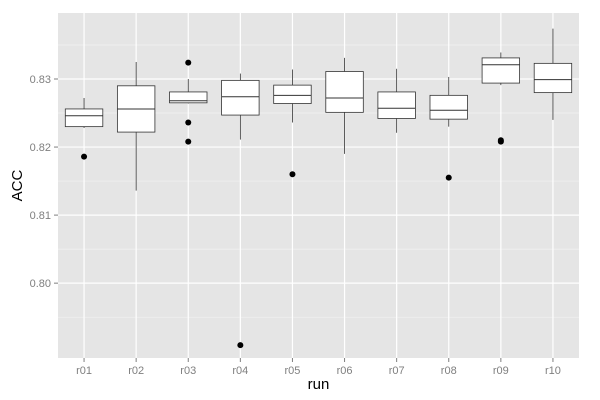  I want to click on box-r02, so click(136, 126).